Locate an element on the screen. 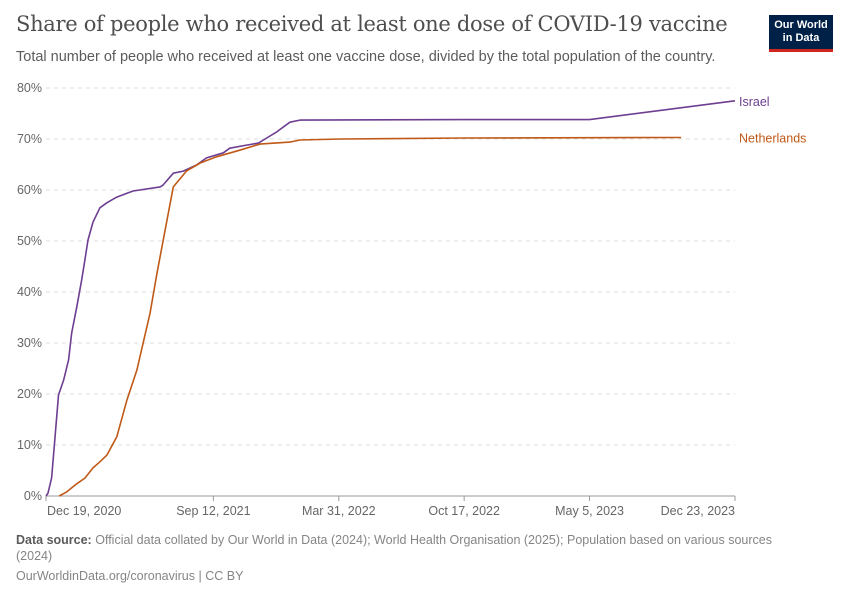  y-tick-label: 40% is located at coordinates (29, 292).